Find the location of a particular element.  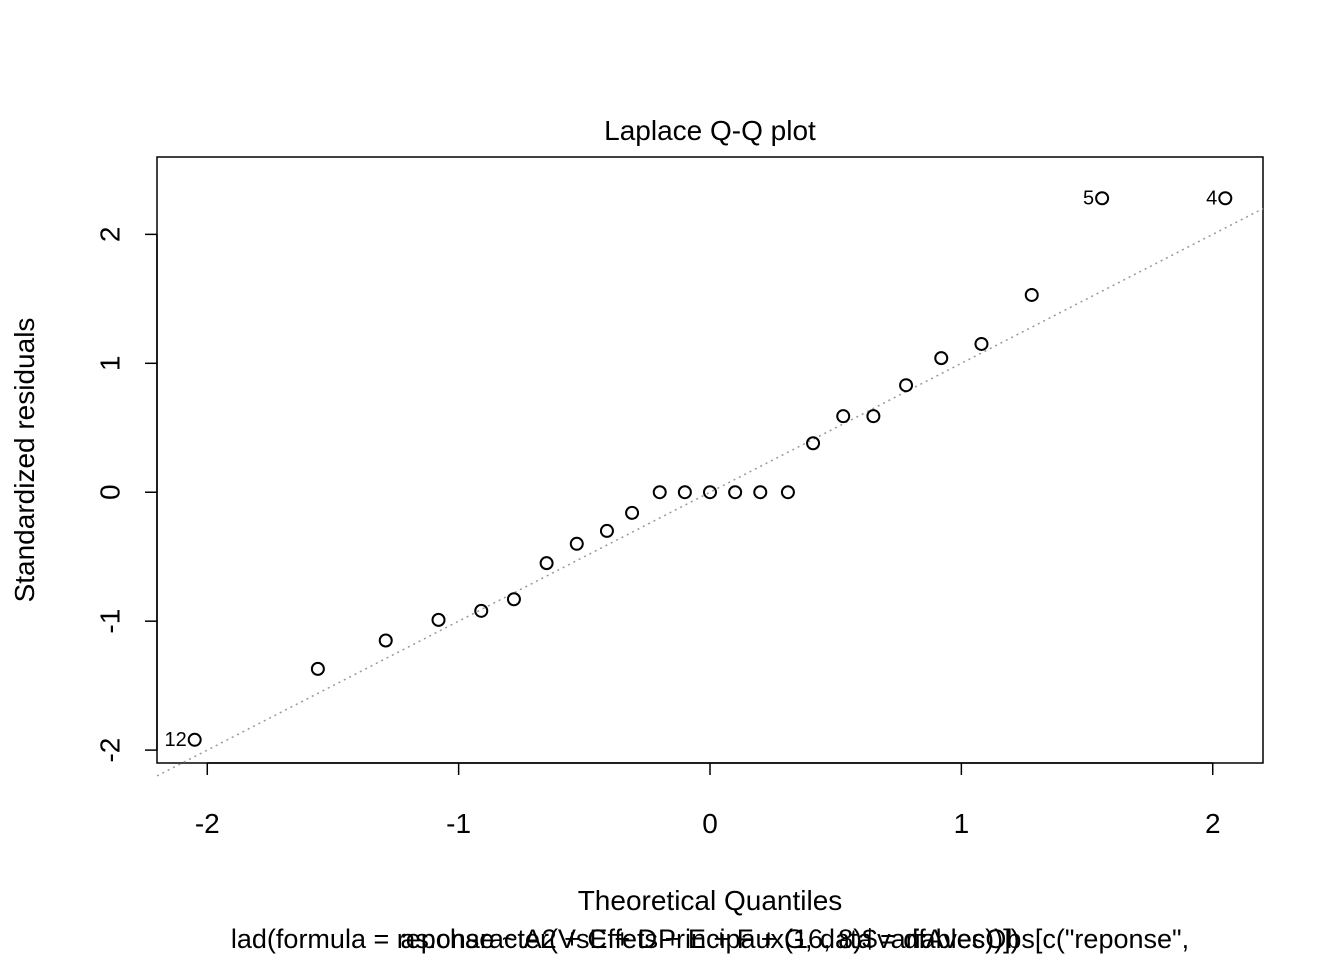

y-axis-title: Standardized residuals is located at coordinates (24, 460).